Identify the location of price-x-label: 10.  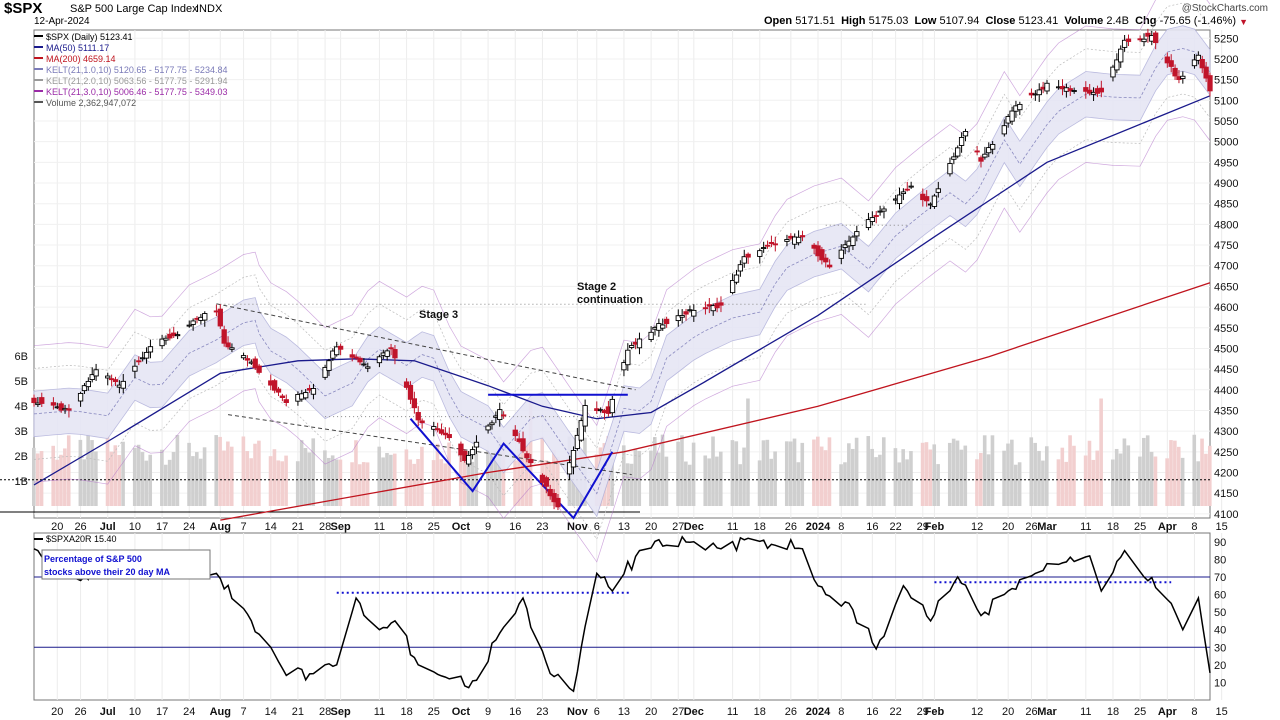
(135, 527).